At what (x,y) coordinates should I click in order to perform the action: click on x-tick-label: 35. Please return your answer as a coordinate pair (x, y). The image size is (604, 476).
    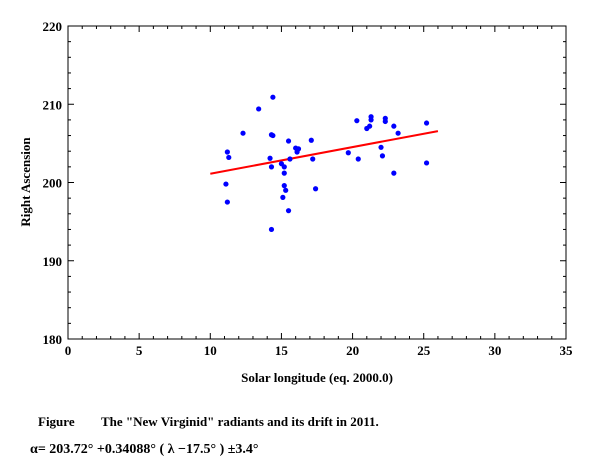
    Looking at the image, I should click on (567, 350).